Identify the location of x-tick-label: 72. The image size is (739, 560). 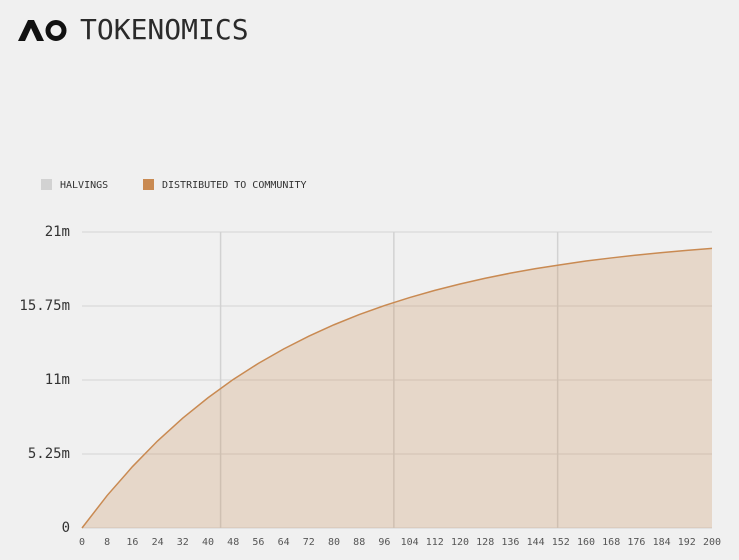
(309, 542).